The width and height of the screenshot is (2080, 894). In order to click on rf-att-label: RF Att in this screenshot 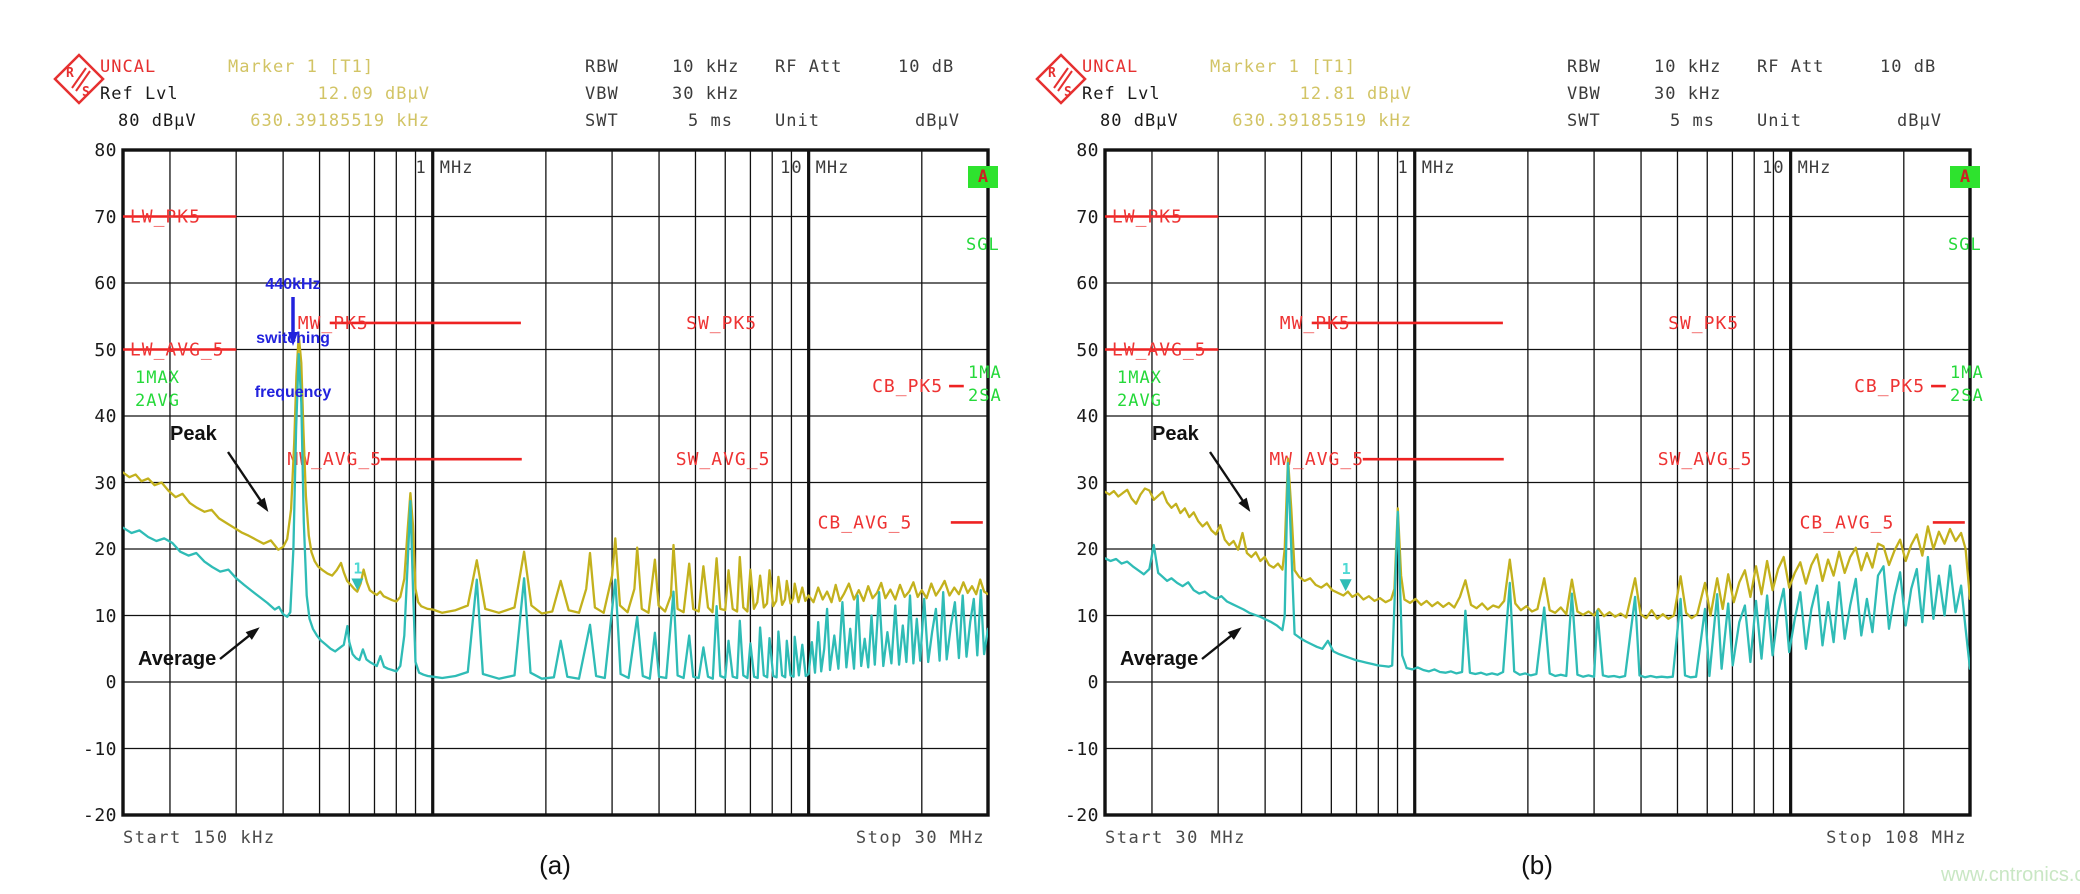, I will do `click(809, 67)`.